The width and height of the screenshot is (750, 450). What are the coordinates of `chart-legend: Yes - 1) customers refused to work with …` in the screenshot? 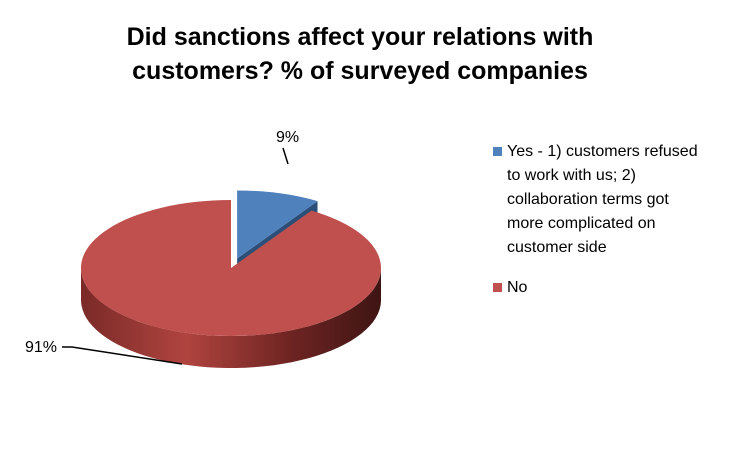 It's located at (618, 220).